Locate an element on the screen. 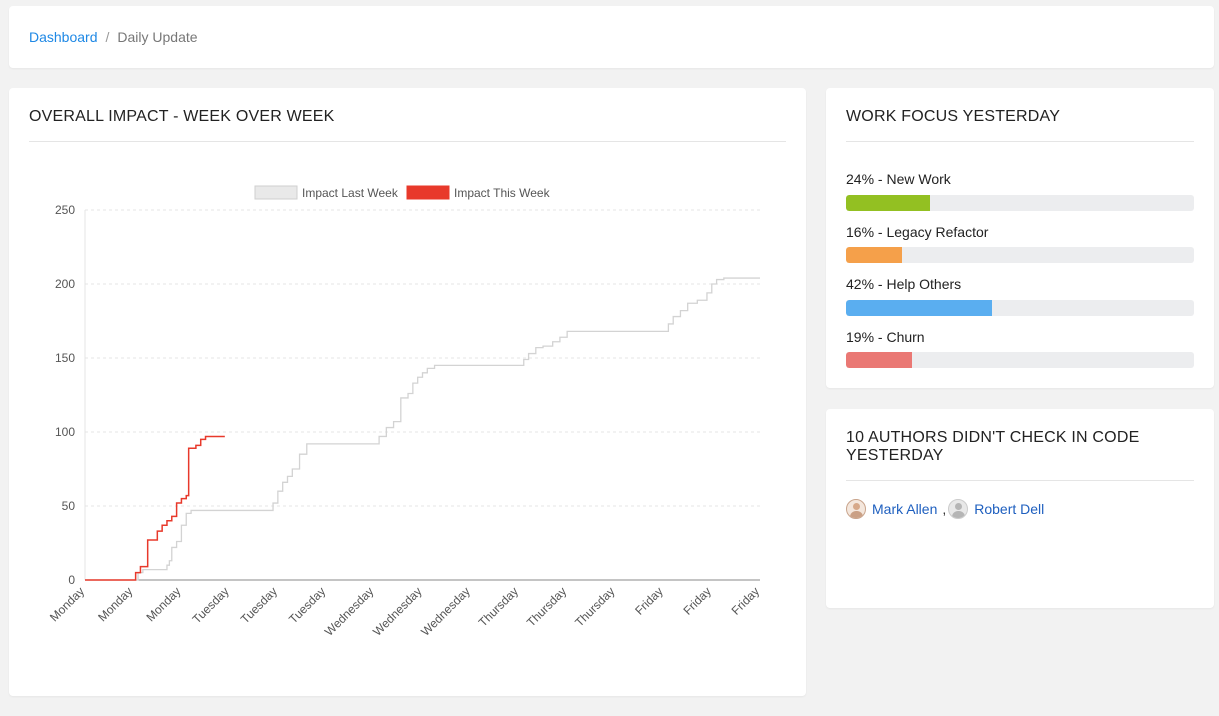 This screenshot has width=1219, height=716. progress-fill-churn is located at coordinates (879, 360).